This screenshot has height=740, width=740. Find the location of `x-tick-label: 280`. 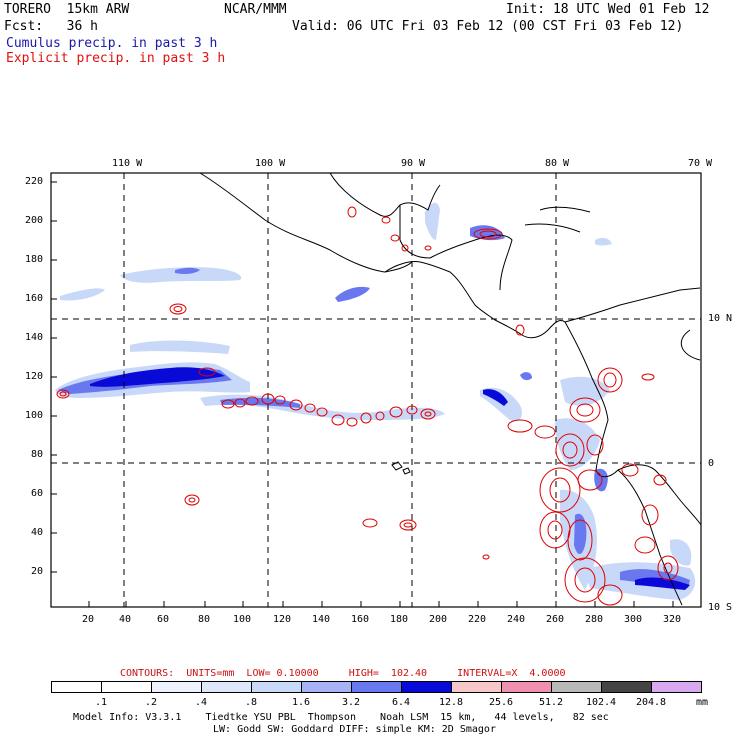

x-tick-label: 280 is located at coordinates (594, 619).